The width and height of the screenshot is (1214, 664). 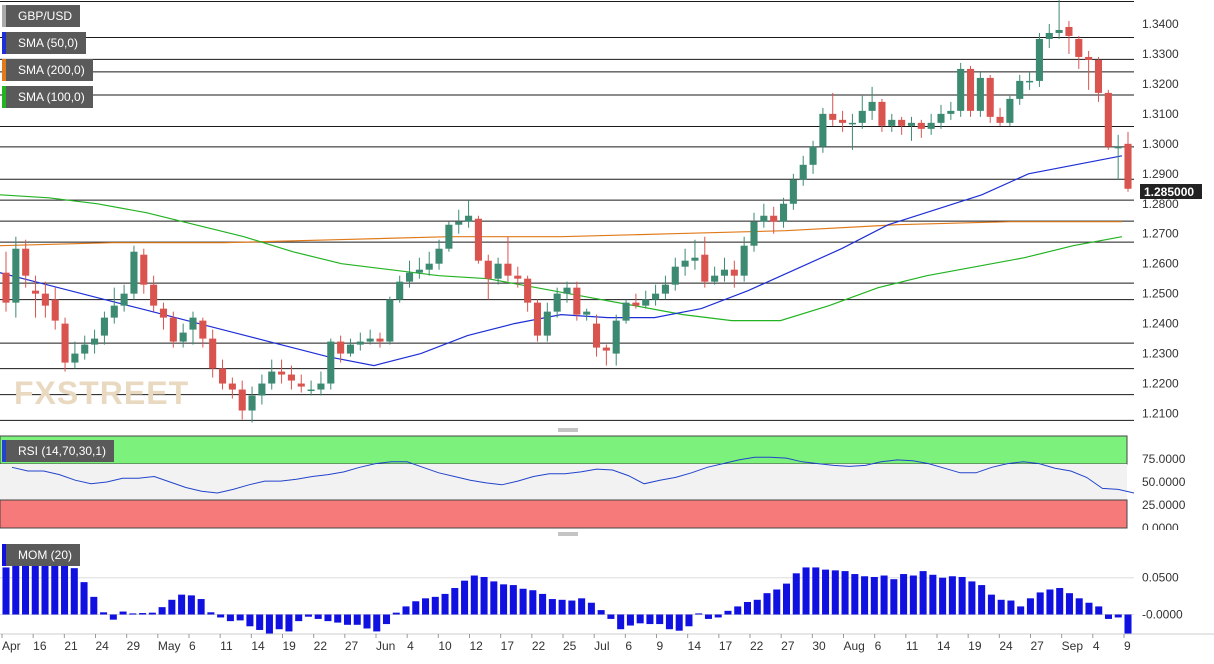 I want to click on x-tick-label: 19, so click(x=975, y=646).